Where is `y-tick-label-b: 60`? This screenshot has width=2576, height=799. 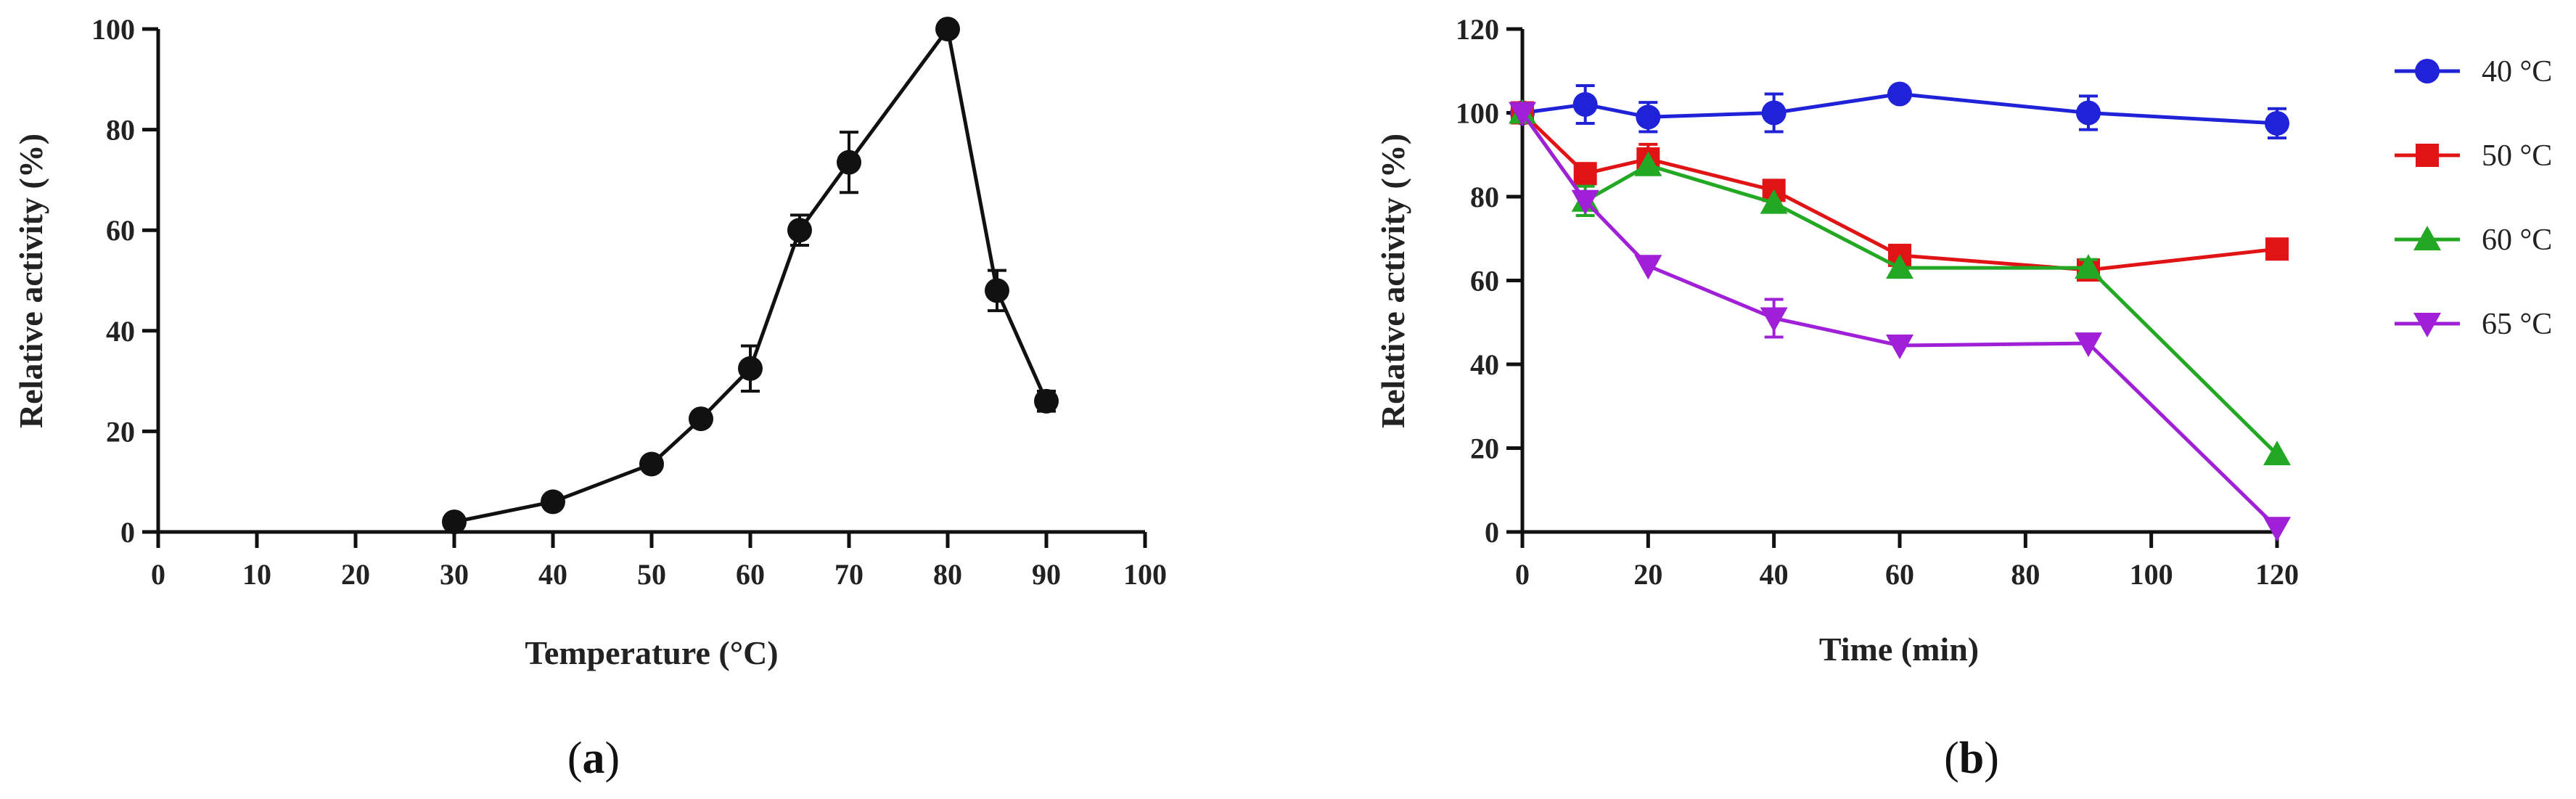
y-tick-label-b: 60 is located at coordinates (1484, 281).